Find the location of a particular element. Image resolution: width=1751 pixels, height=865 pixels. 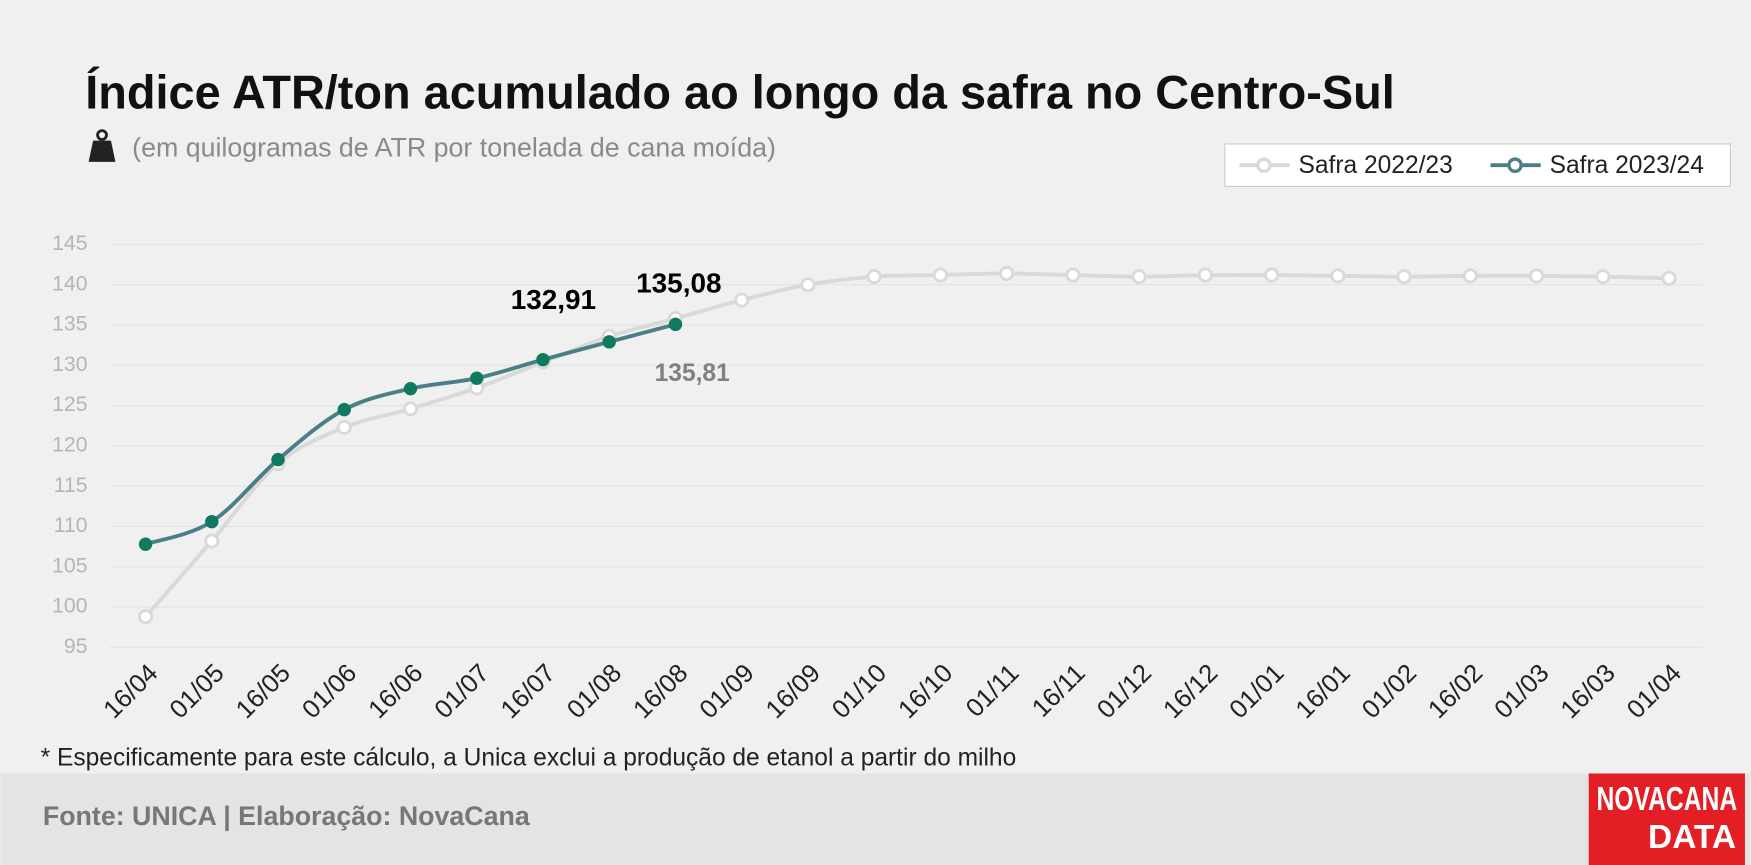

data-label: 135,81 is located at coordinates (692, 373).